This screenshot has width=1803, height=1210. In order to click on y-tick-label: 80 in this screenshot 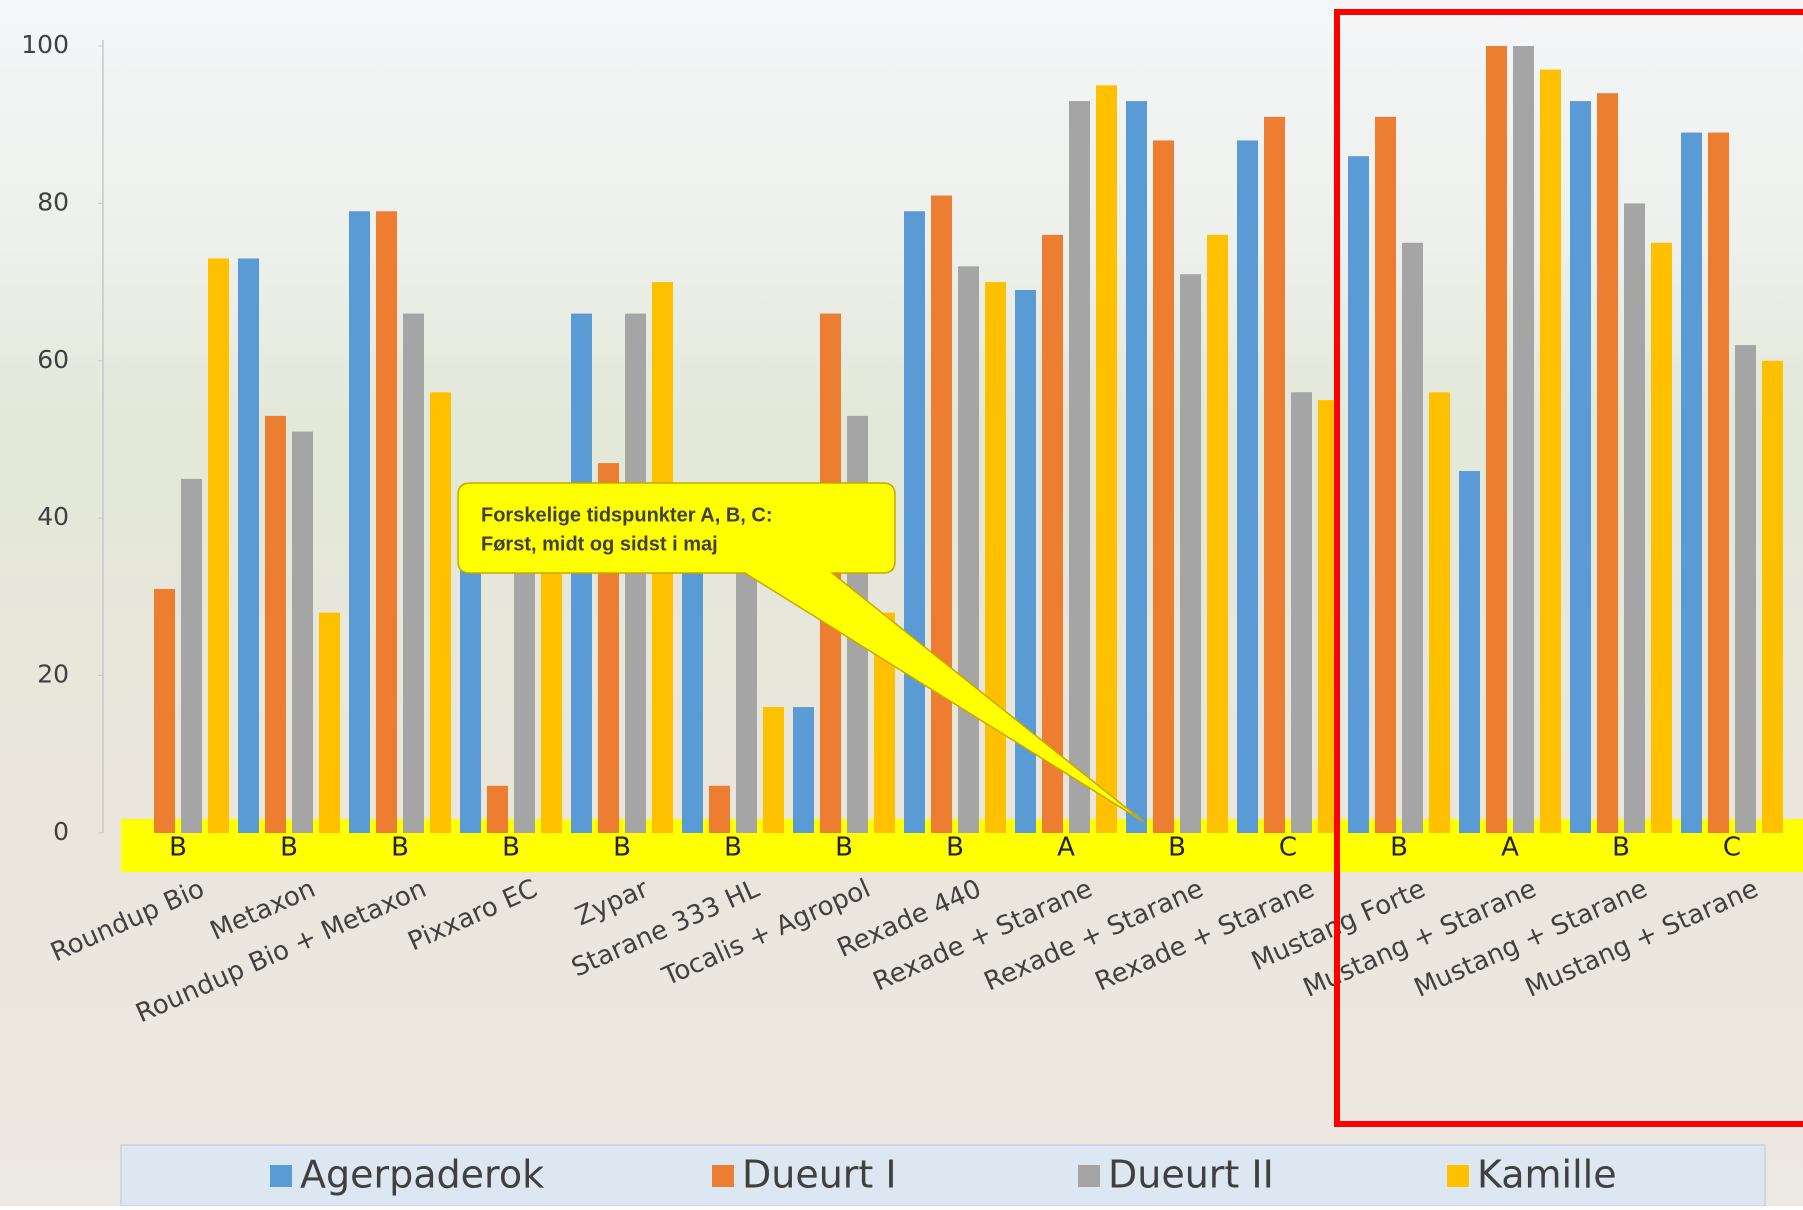, I will do `click(53, 201)`.